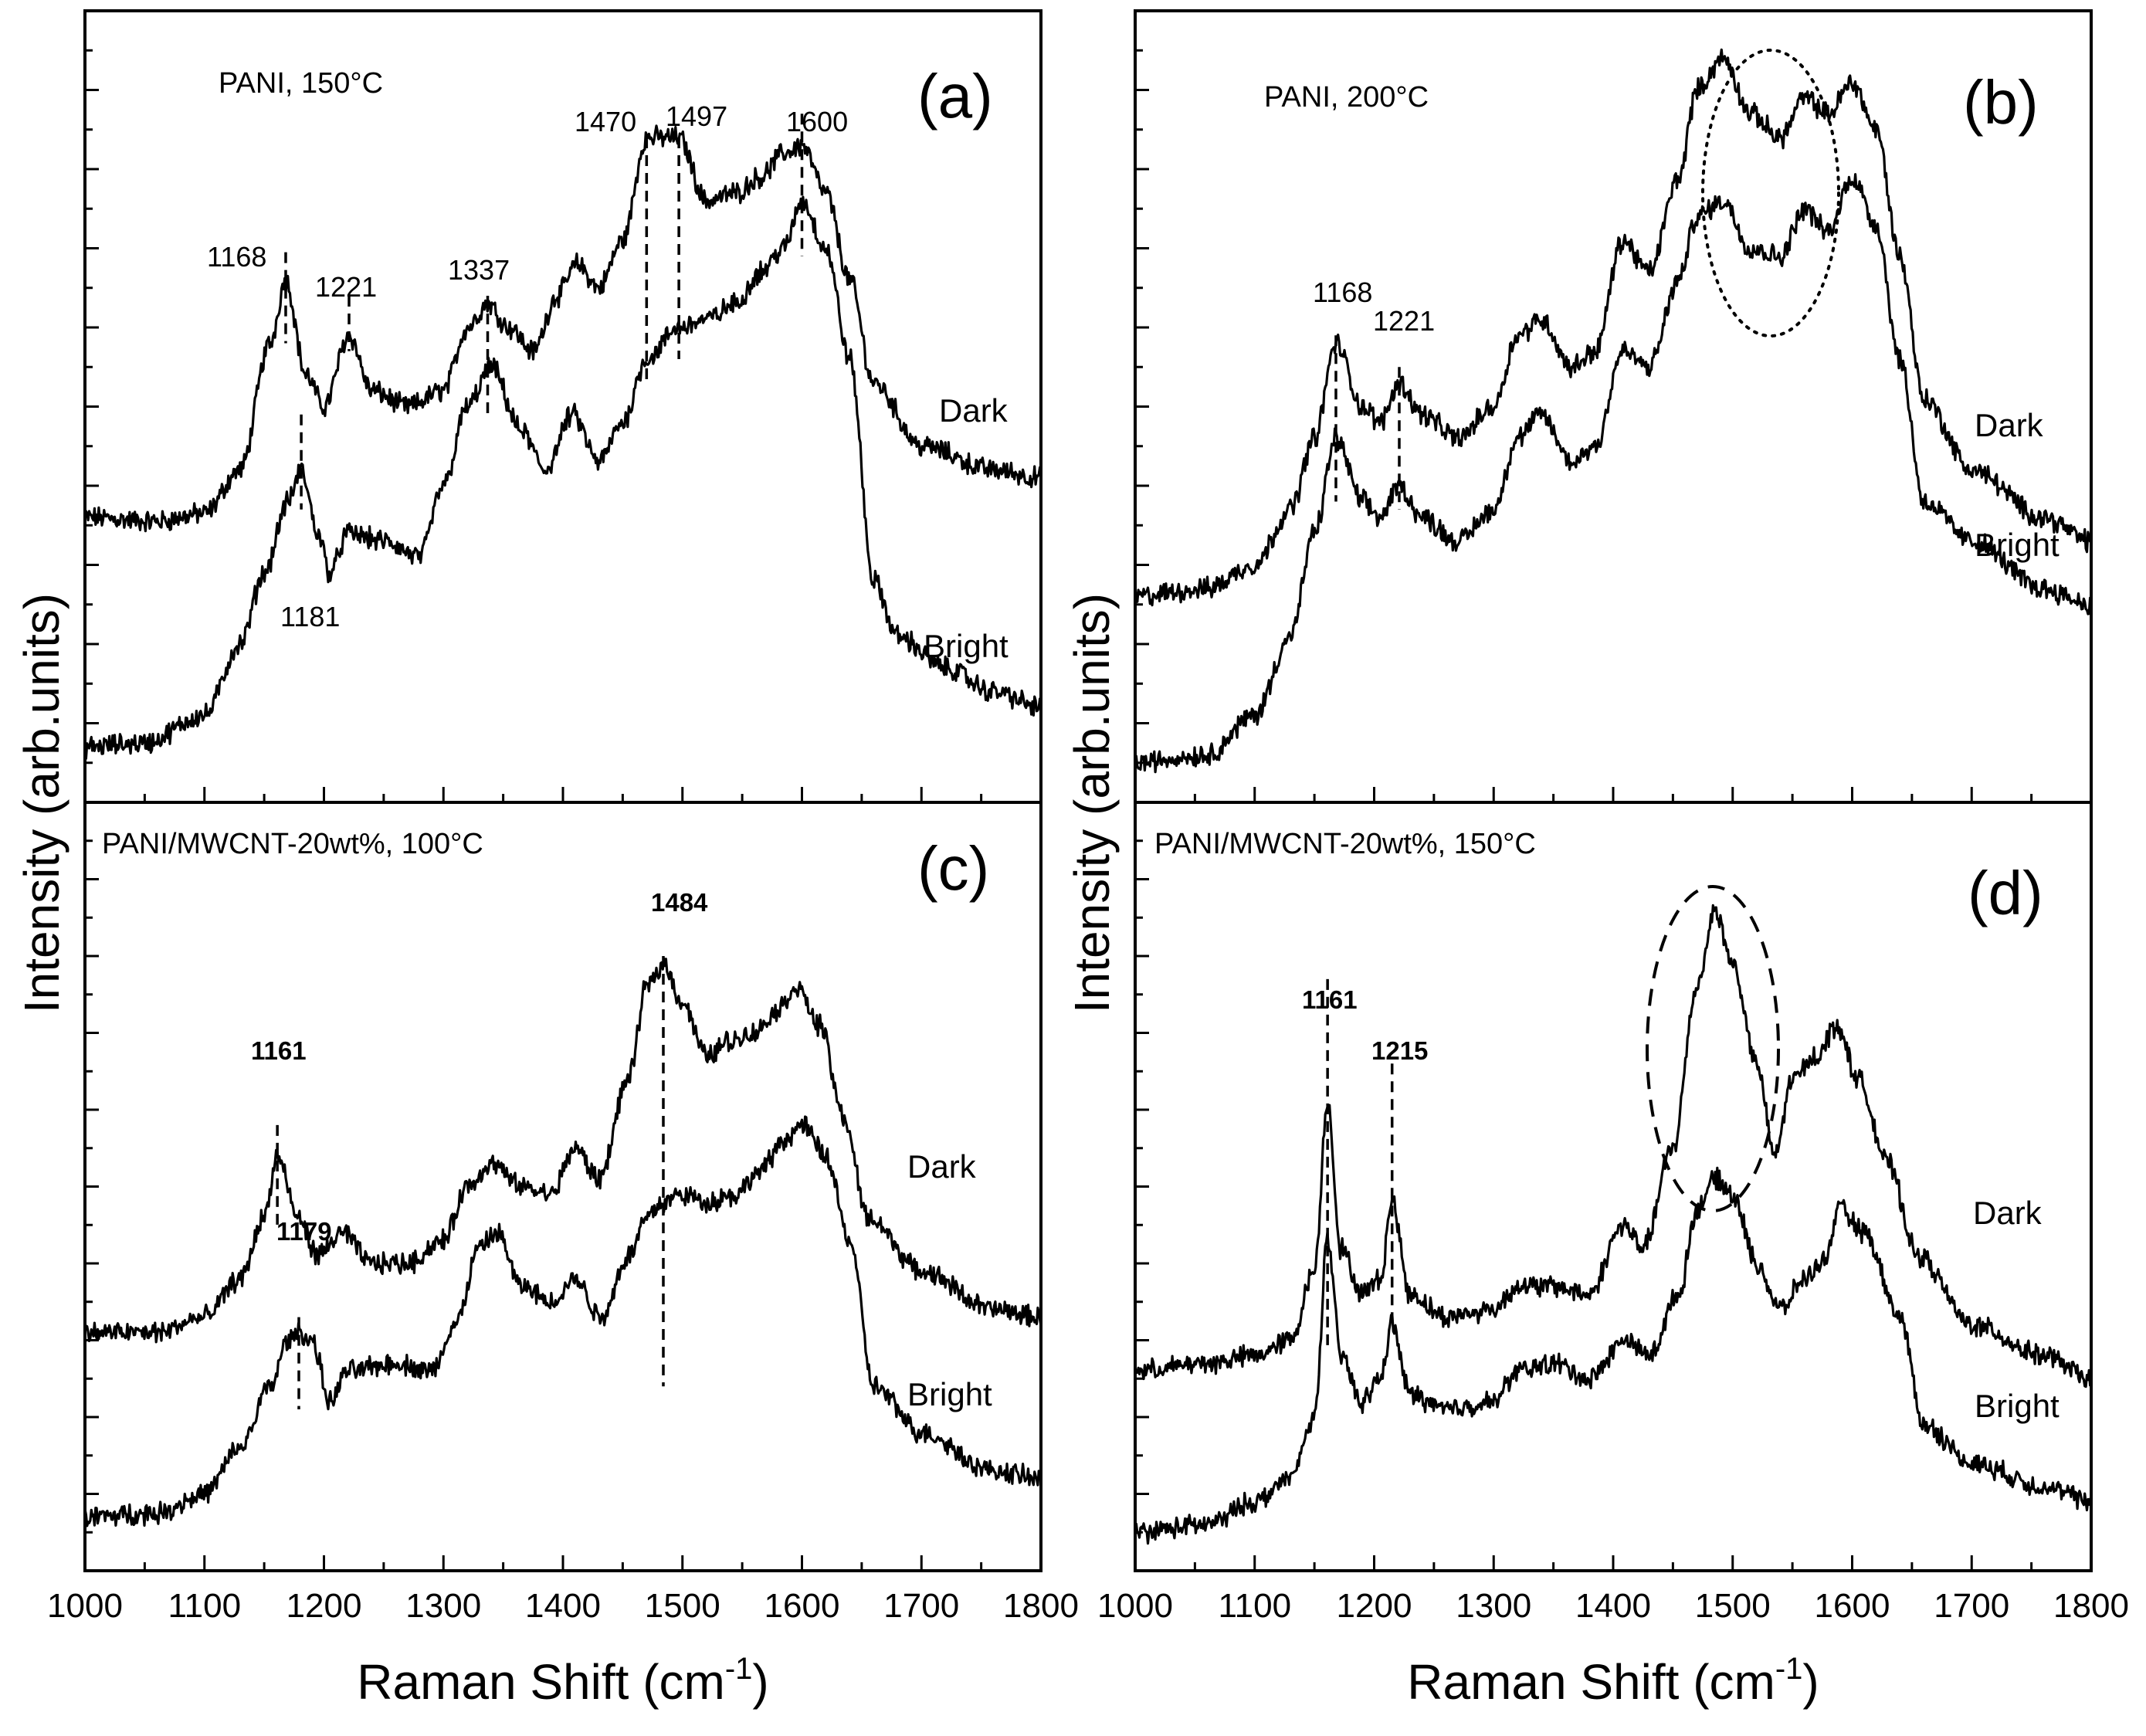 Image resolution: width=2146 pixels, height=1736 pixels. I want to click on peak-label: 1337, so click(479, 270).